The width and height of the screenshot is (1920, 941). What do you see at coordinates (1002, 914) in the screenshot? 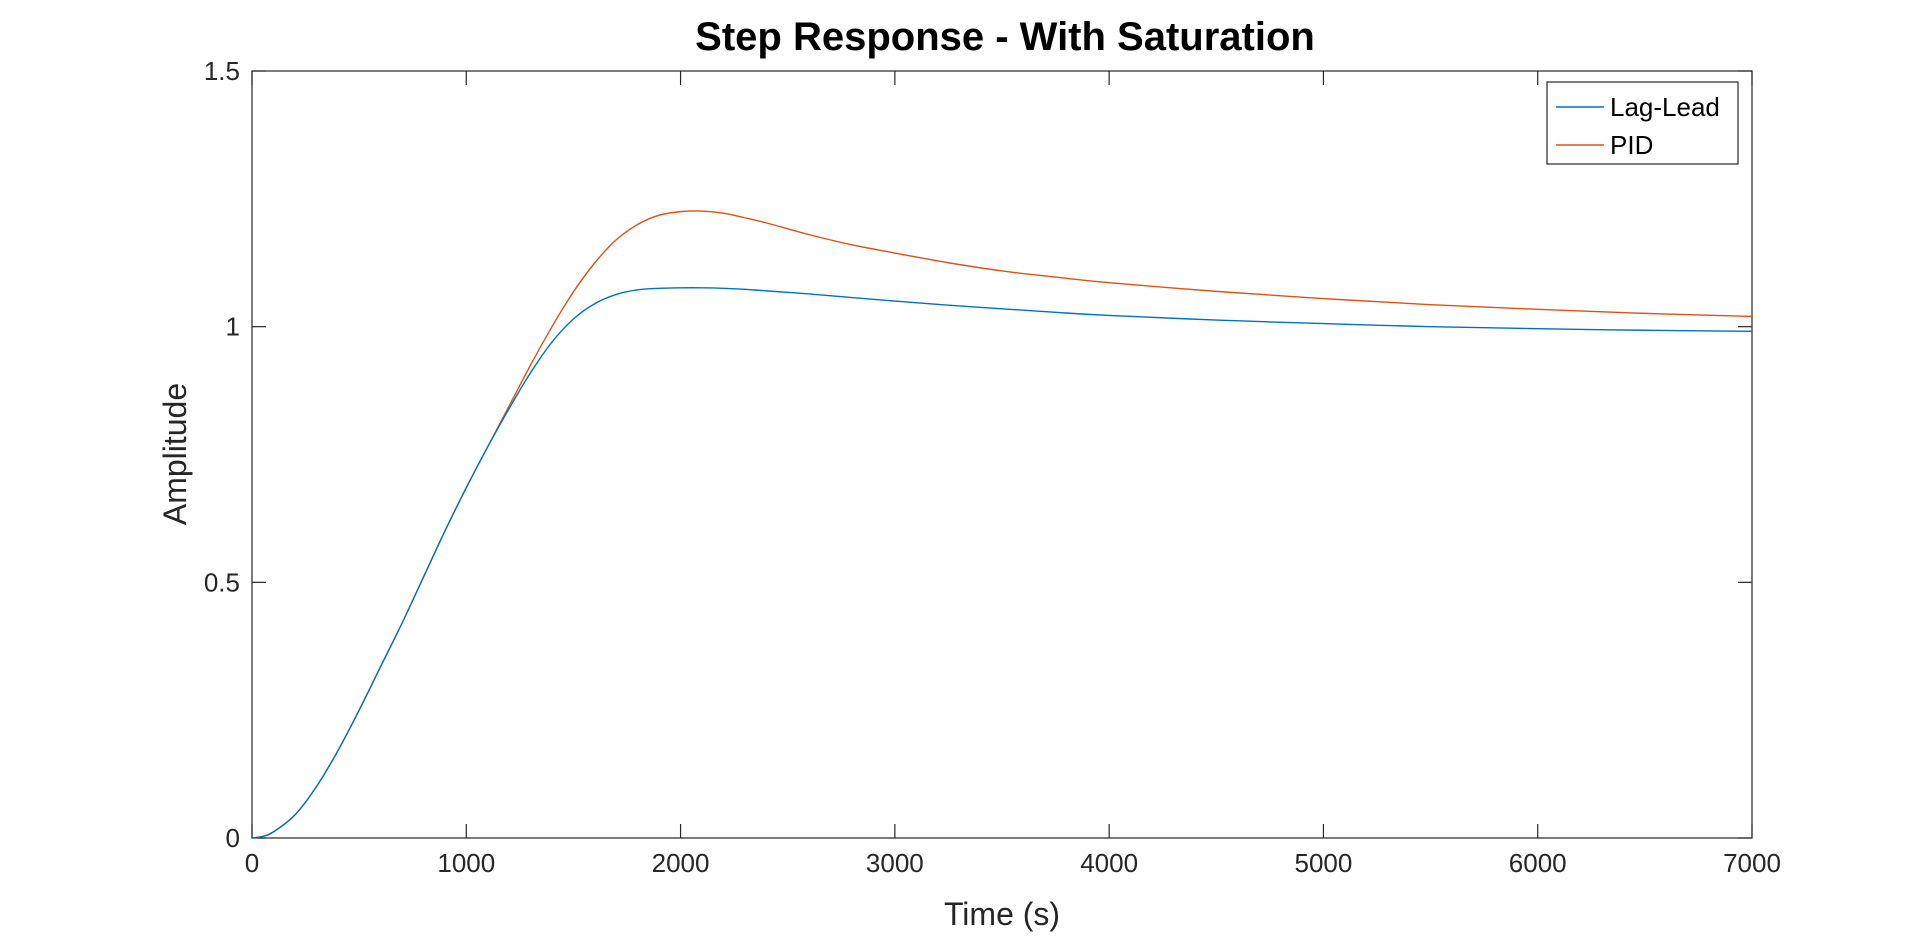
I see `x-axis-label: Time (s)` at bounding box center [1002, 914].